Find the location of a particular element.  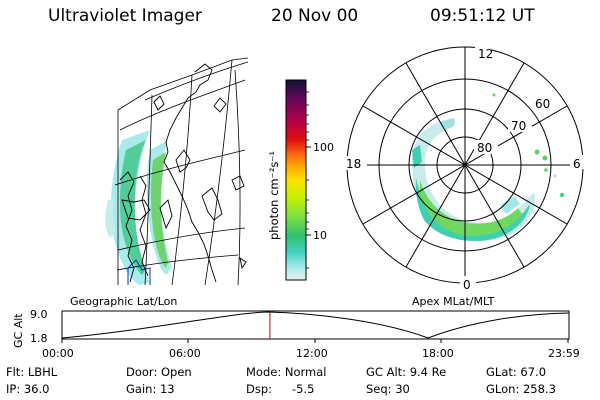

lat-label-80: 80 is located at coordinates (484, 148).